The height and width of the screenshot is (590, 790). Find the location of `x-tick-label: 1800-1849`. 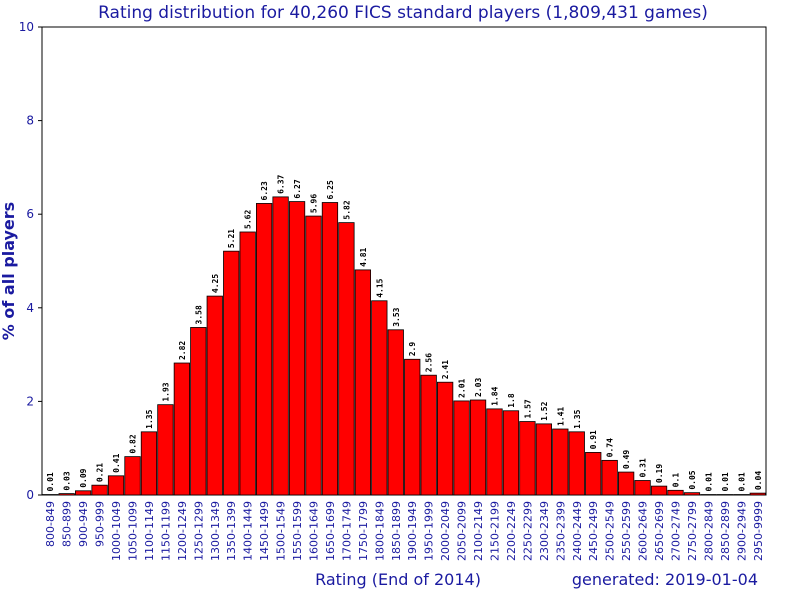

x-tick-label: 1800-1849 is located at coordinates (379, 531).